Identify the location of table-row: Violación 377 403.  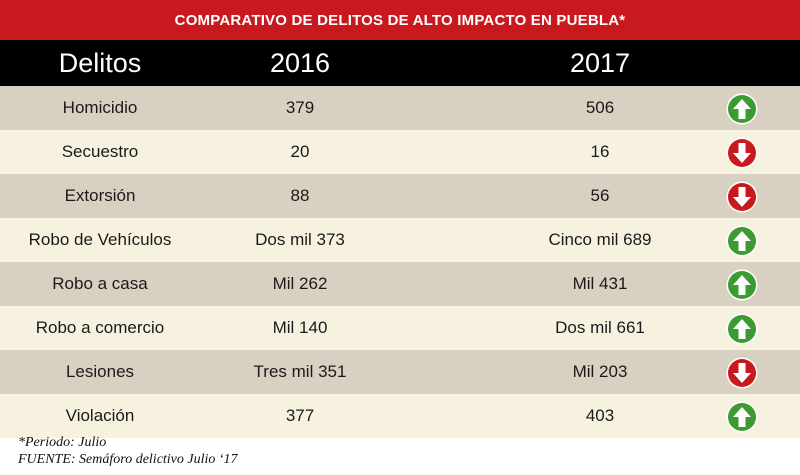
(400, 416).